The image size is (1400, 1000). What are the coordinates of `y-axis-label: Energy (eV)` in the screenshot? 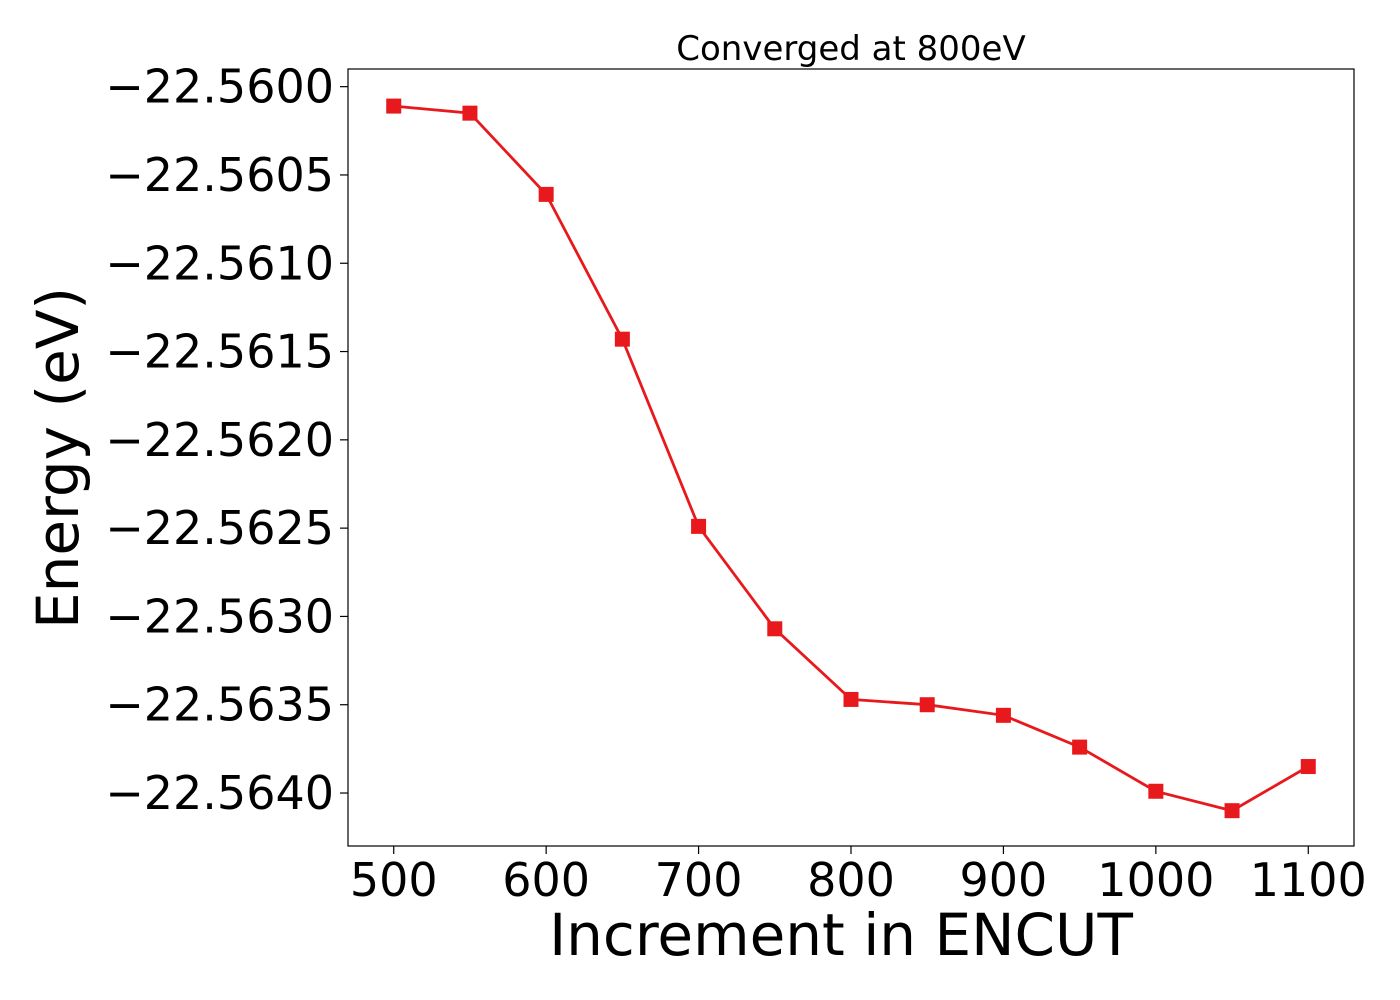 It's located at (58, 458).